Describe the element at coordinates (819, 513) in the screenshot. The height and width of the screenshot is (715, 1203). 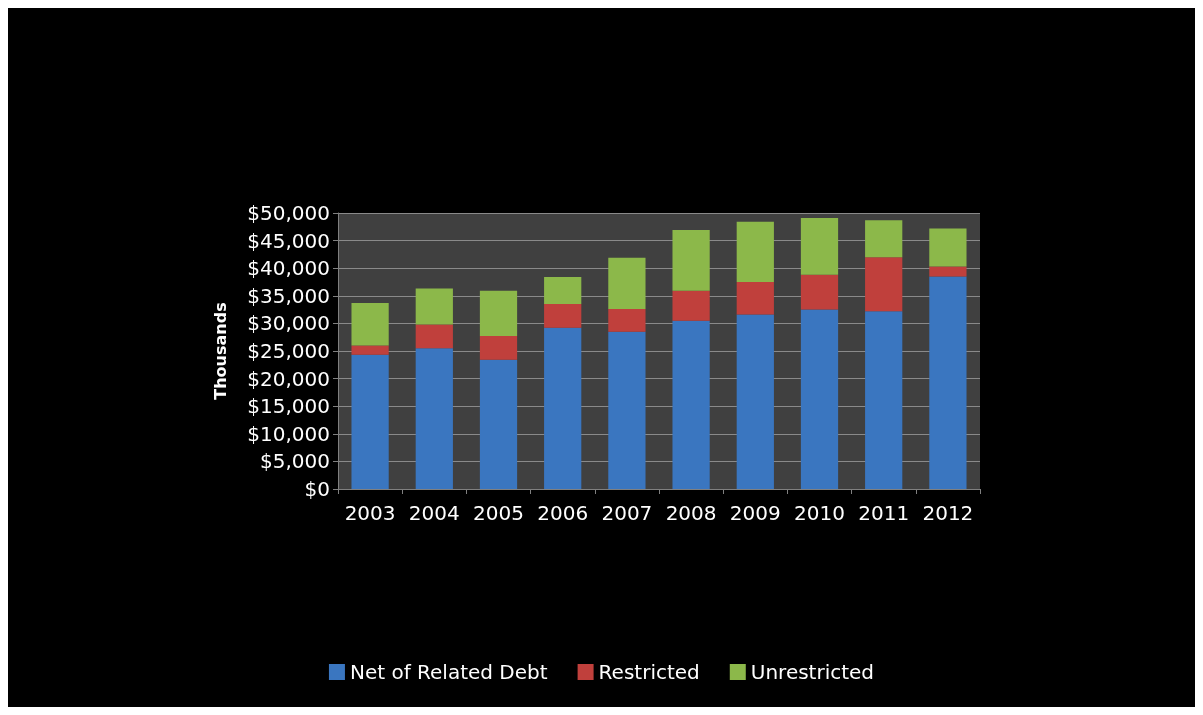
I see `x-tick-label: 2010` at that location.